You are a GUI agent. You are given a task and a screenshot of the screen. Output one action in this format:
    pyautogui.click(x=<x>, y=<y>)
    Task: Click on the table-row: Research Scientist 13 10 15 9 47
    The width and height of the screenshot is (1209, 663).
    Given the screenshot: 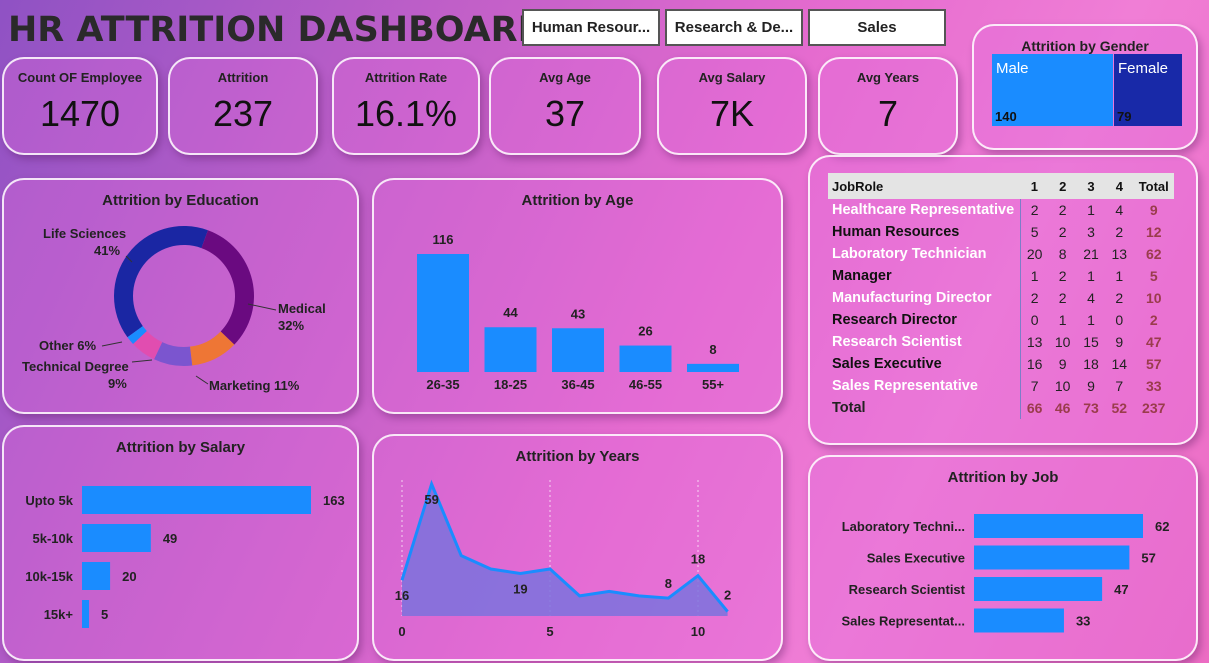 What is the action you would take?
    pyautogui.click(x=1001, y=342)
    